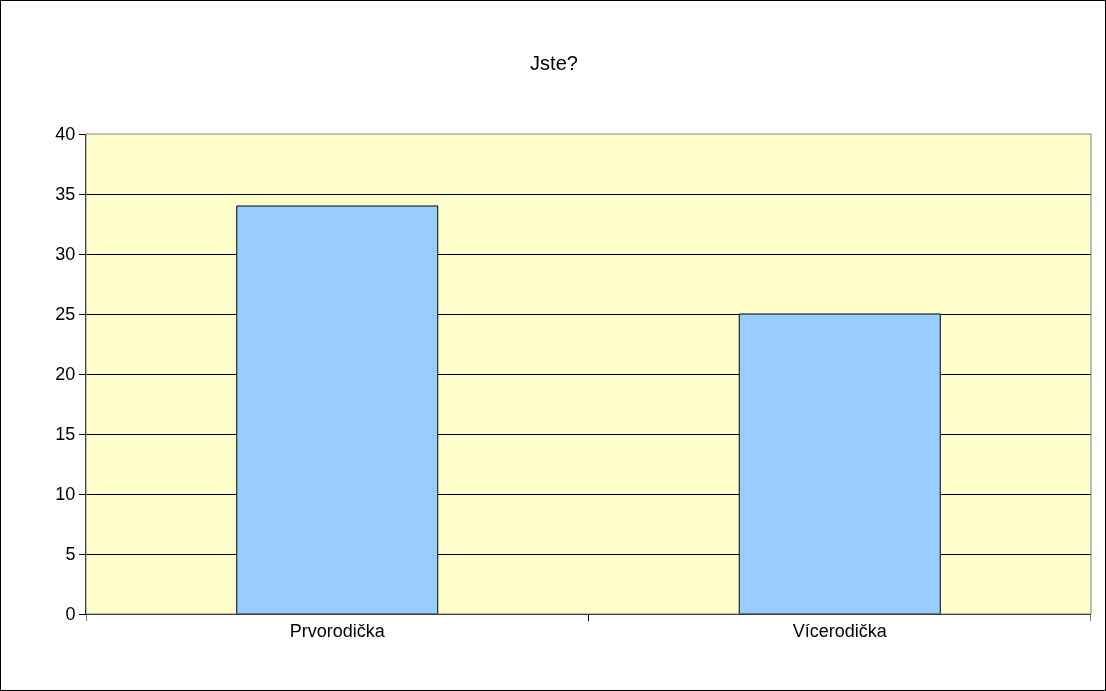 This screenshot has height=691, width=1106. What do you see at coordinates (337, 630) in the screenshot?
I see `x-tick-label: Prvorodička` at bounding box center [337, 630].